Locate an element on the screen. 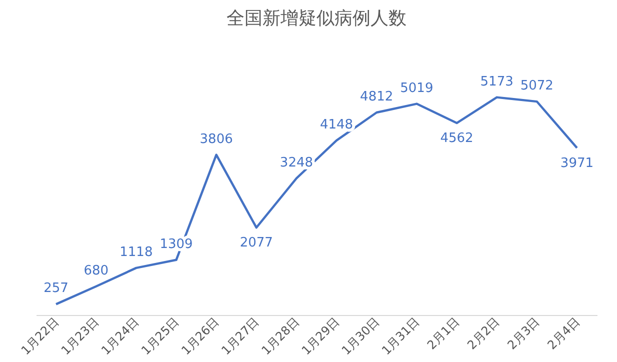 Image resolution: width=617 pixels, height=362 pixels. x-tick-label: 2月2日 is located at coordinates (483, 333).